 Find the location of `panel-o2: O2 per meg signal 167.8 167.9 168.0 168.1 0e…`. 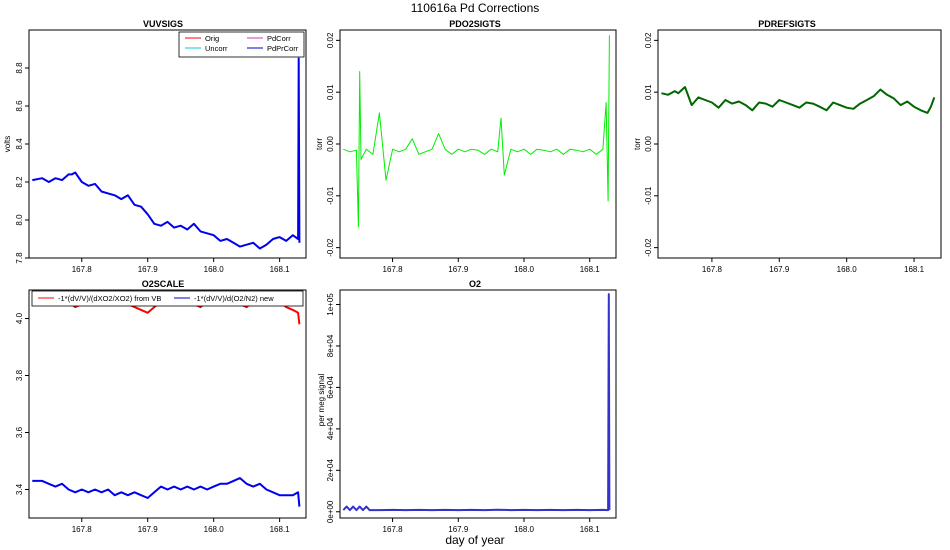

panel-o2: O2 per meg signal 167.8 167.9 168.0 168.1 0e… is located at coordinates (467, 406).